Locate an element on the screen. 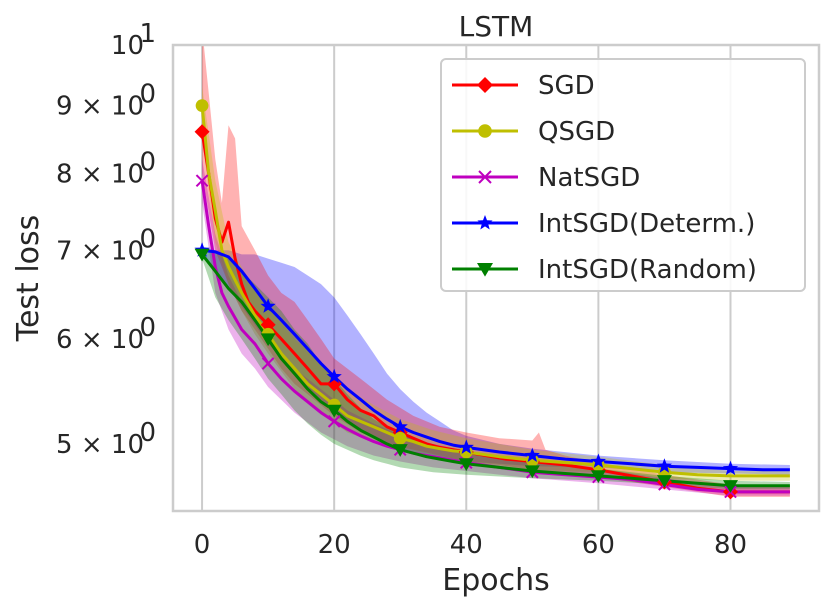 This screenshot has width=831, height=609. legend-label: QSGD is located at coordinates (576, 132).